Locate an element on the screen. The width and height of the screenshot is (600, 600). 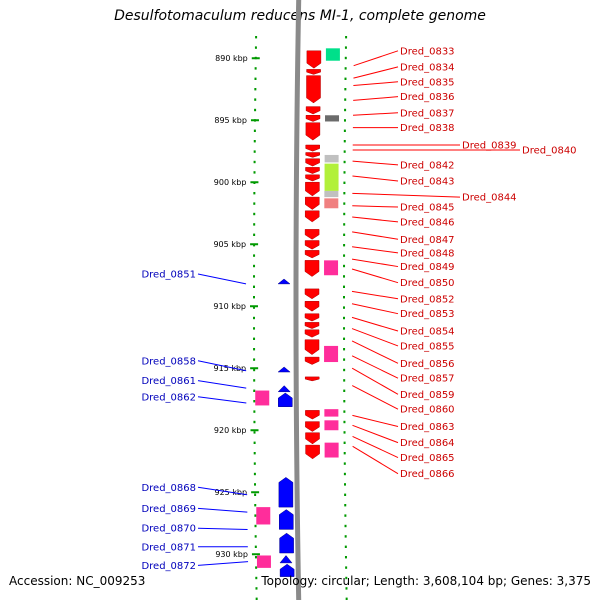
forward-gene-label: Dred_0863 is located at coordinates (427, 427).